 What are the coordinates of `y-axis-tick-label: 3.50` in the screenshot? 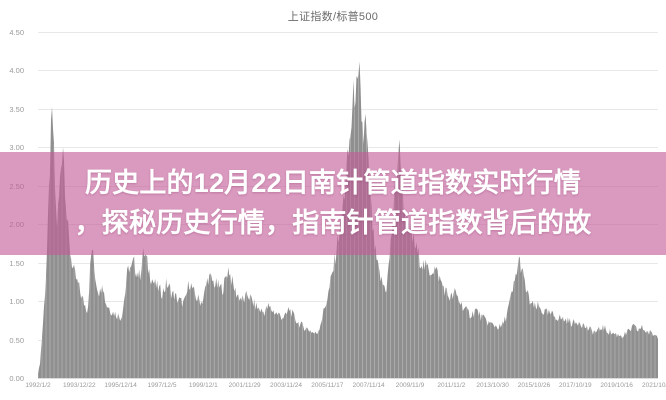 It's located at (16, 109).